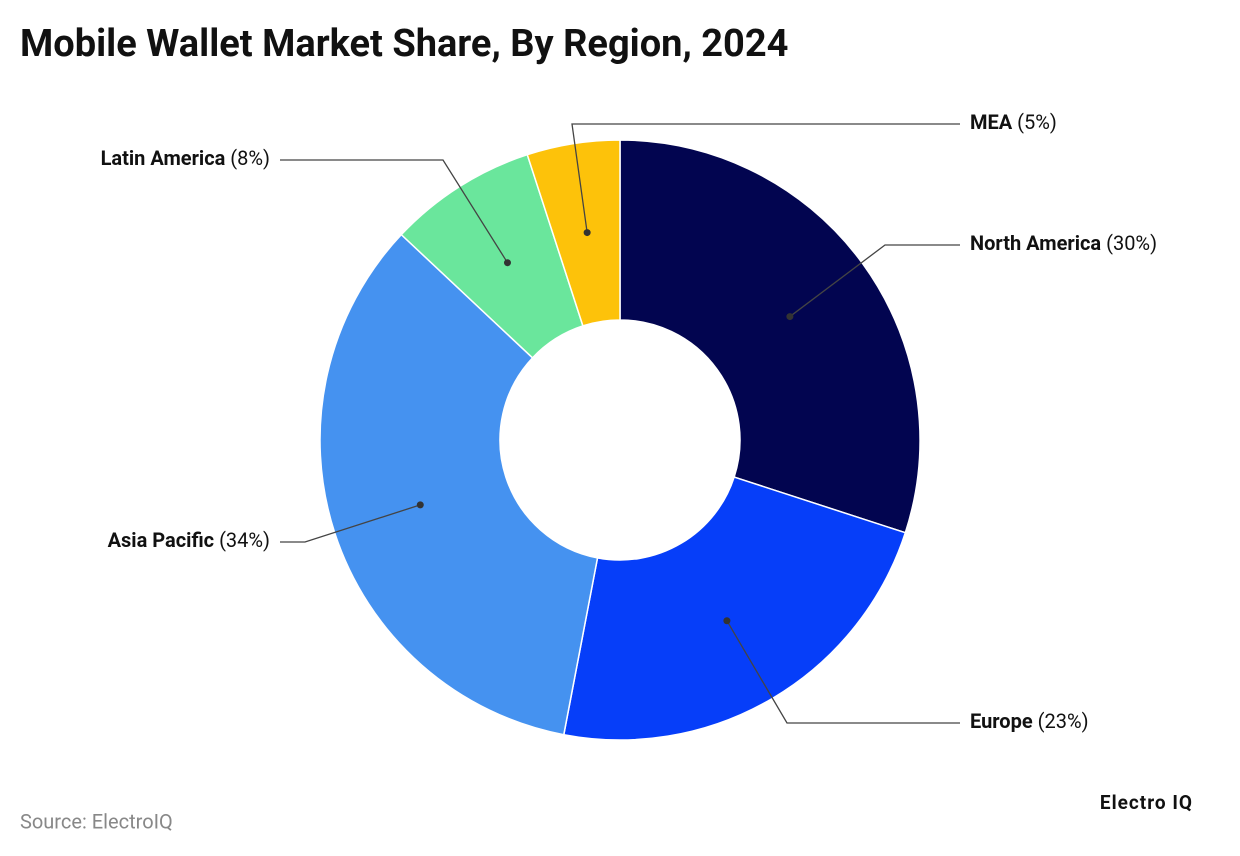  What do you see at coordinates (1037, 122) in the screenshot?
I see `label-value: (5%)` at bounding box center [1037, 122].